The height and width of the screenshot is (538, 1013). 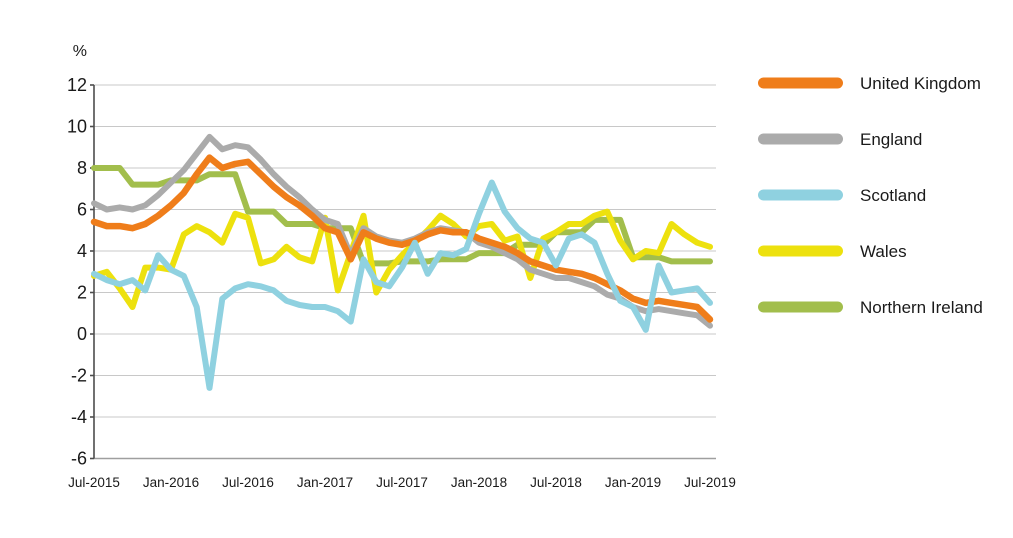 What do you see at coordinates (79, 459) in the screenshot?
I see `y-axis-label: -6` at bounding box center [79, 459].